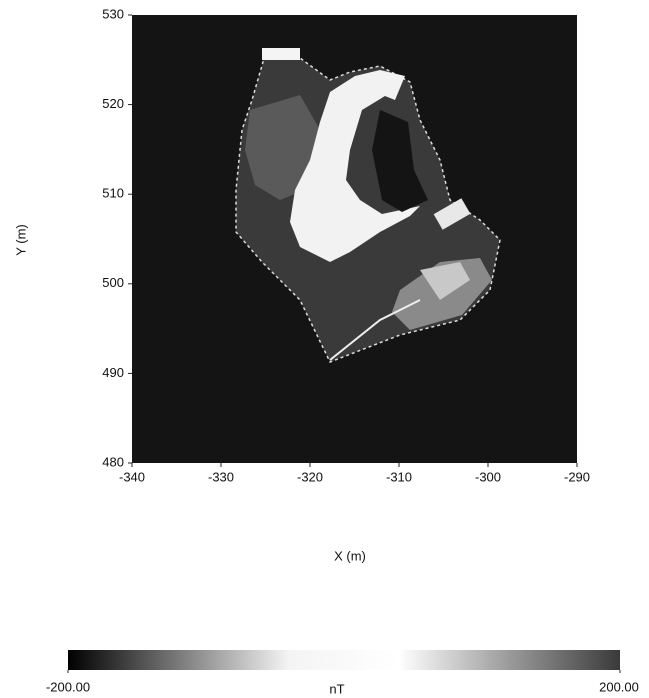 The width and height of the screenshot is (649, 698). Describe the element at coordinates (113, 103) in the screenshot. I see `y-tick-label: 520` at that location.